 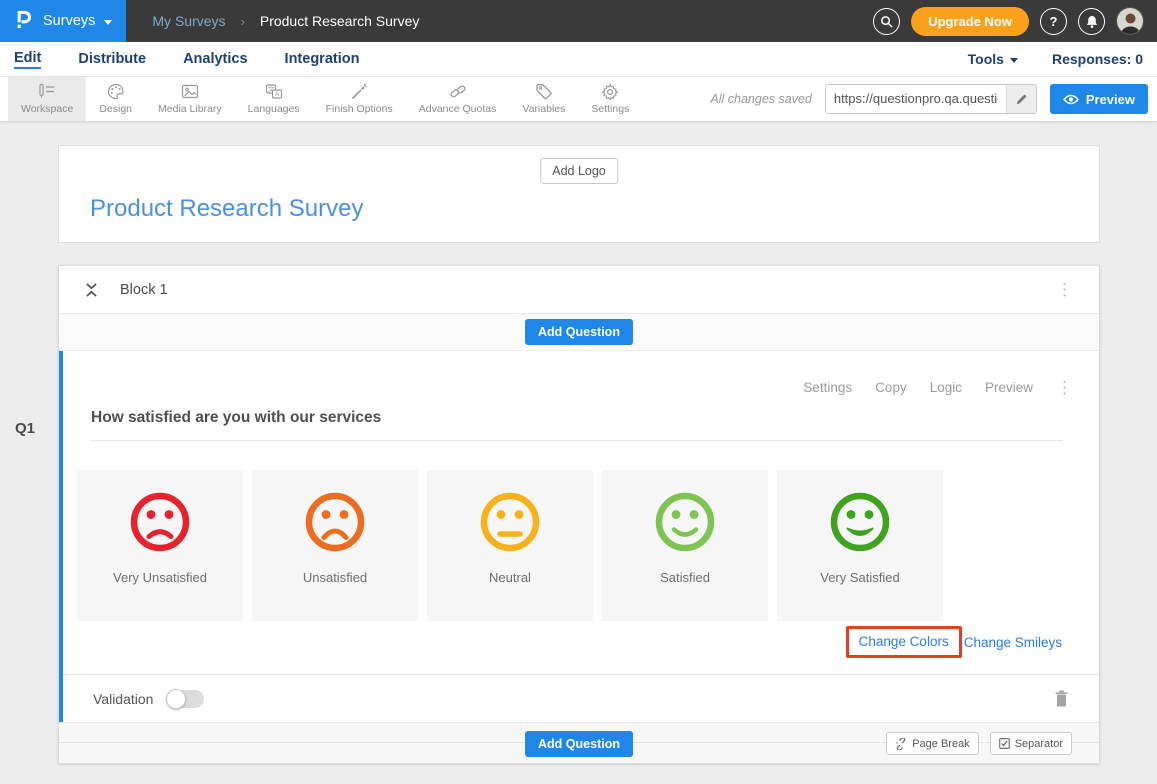 What do you see at coordinates (112, 58) in the screenshot?
I see `tab-distribute: Distribute` at bounding box center [112, 58].